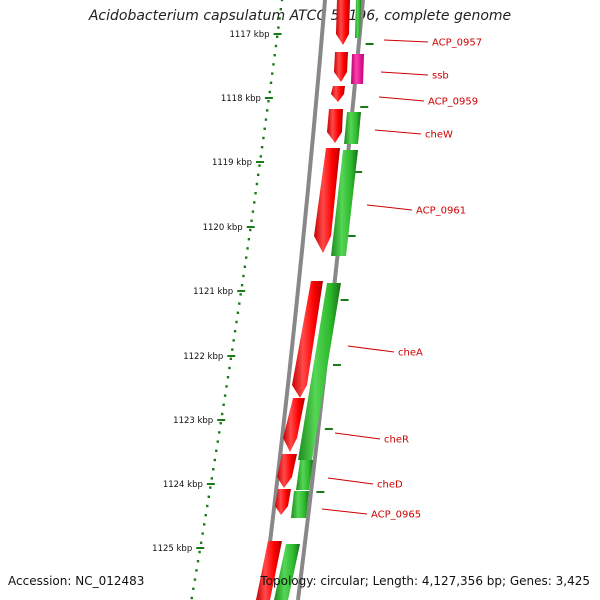  What do you see at coordinates (249, 35) in the screenshot?
I see `ruler-tick-label: 1117 kbp` at bounding box center [249, 35].